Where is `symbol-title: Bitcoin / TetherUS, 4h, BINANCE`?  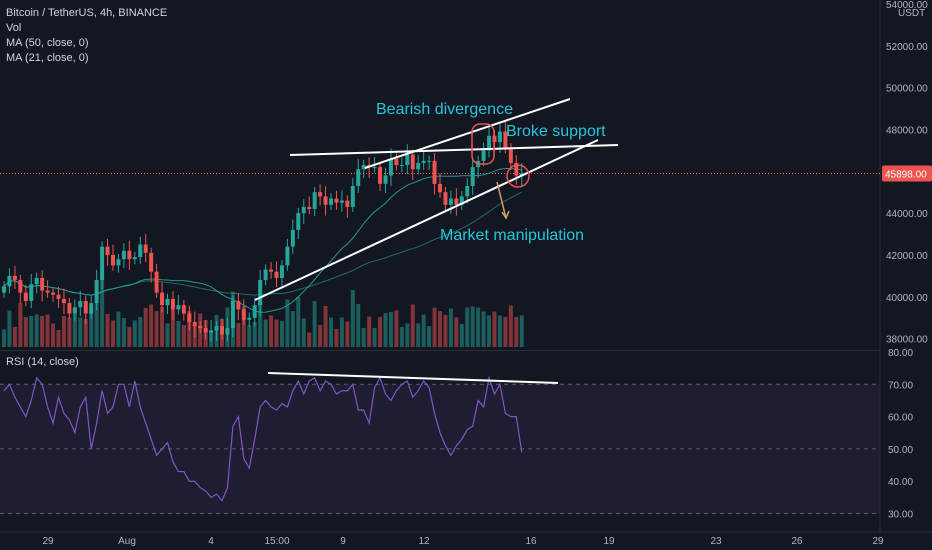
symbol-title: Bitcoin / TetherUS, 4h, BINANCE is located at coordinates (87, 13).